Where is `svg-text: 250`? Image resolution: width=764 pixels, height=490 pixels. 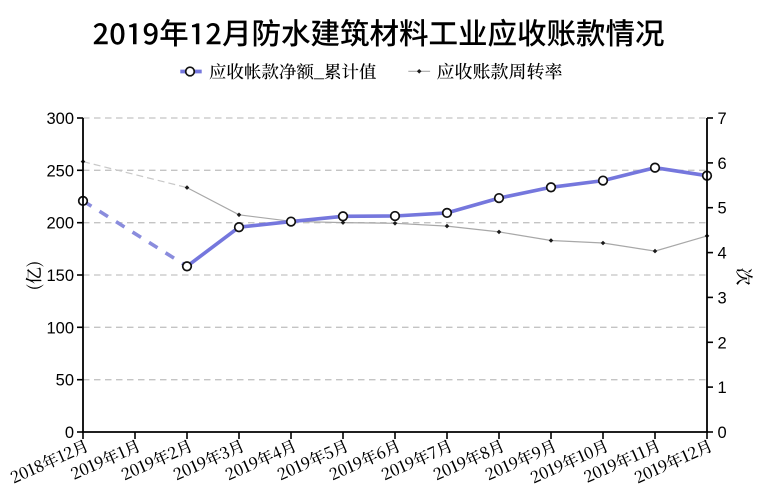
svg-text: 250 is located at coordinates (60, 171).